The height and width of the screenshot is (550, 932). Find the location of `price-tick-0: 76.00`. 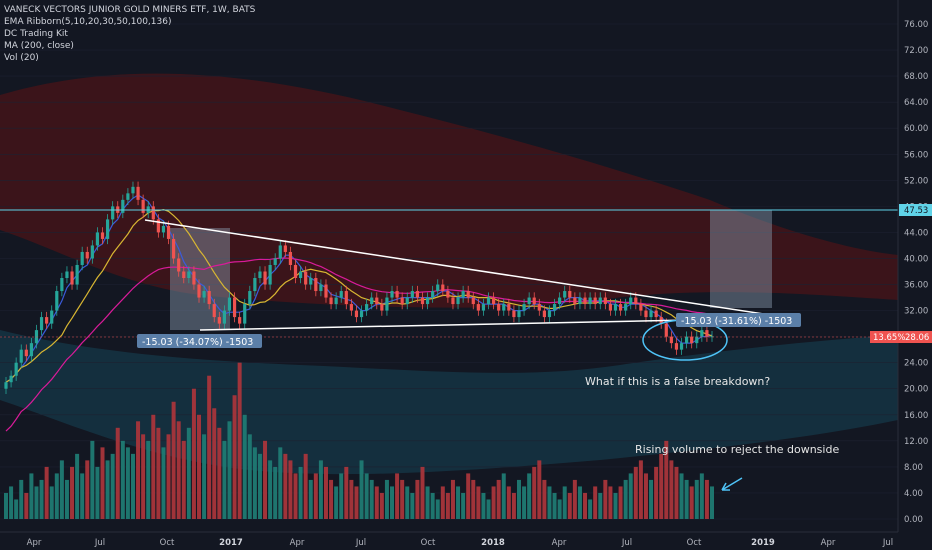

price-tick-0: 76.00 is located at coordinates (916, 25).